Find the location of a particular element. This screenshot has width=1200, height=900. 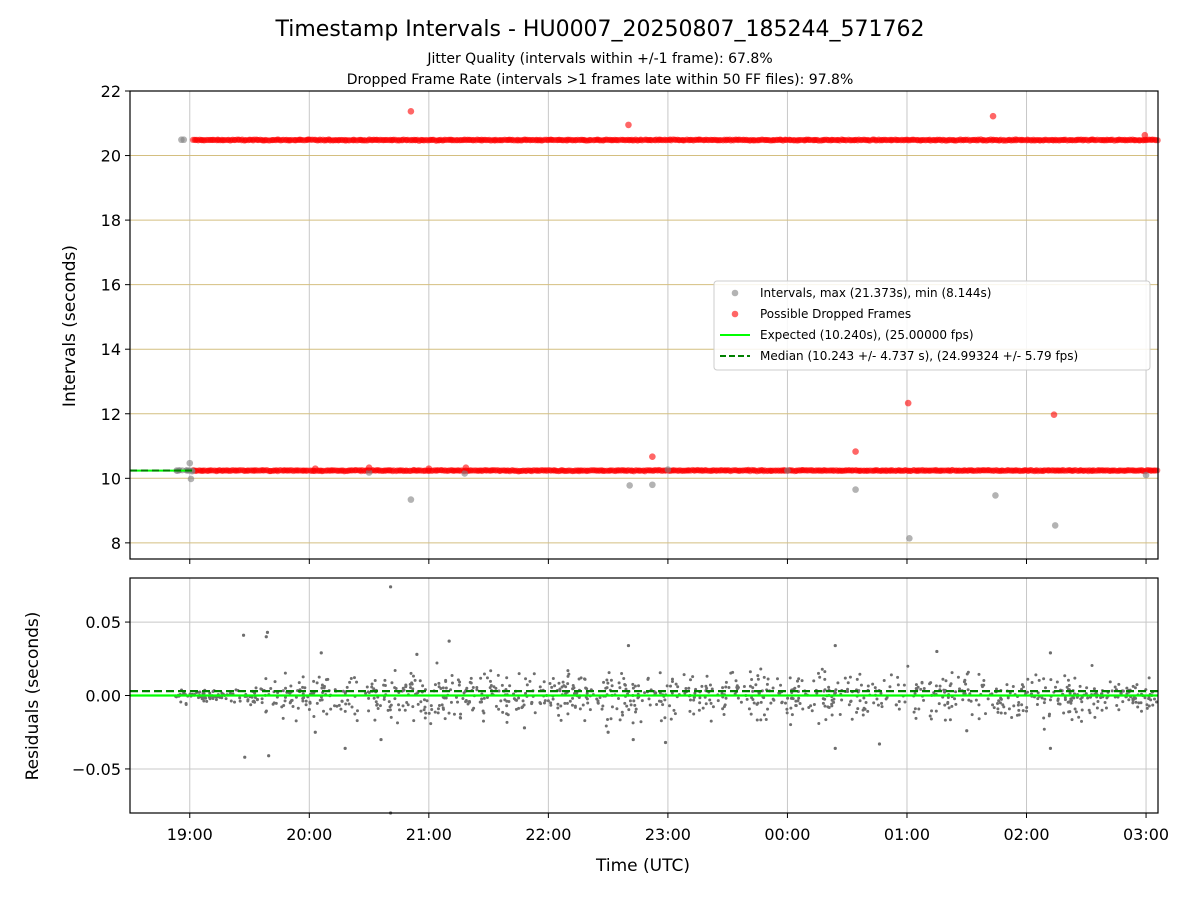

dropped-frame-point is located at coordinates (855, 451).